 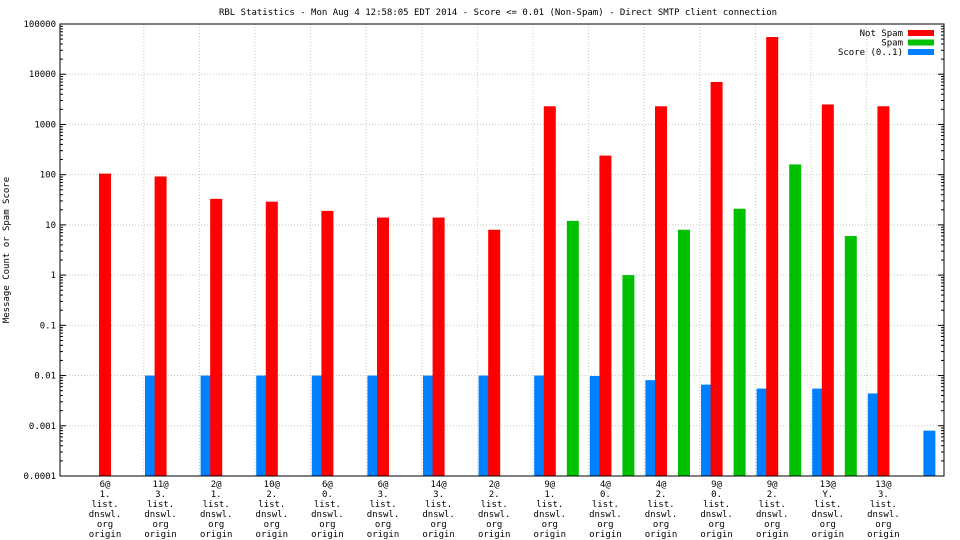 What do you see at coordinates (883, 510) in the screenshot?
I see `x-category-label: 13@ 3. list. dnswl. org origin` at bounding box center [883, 510].